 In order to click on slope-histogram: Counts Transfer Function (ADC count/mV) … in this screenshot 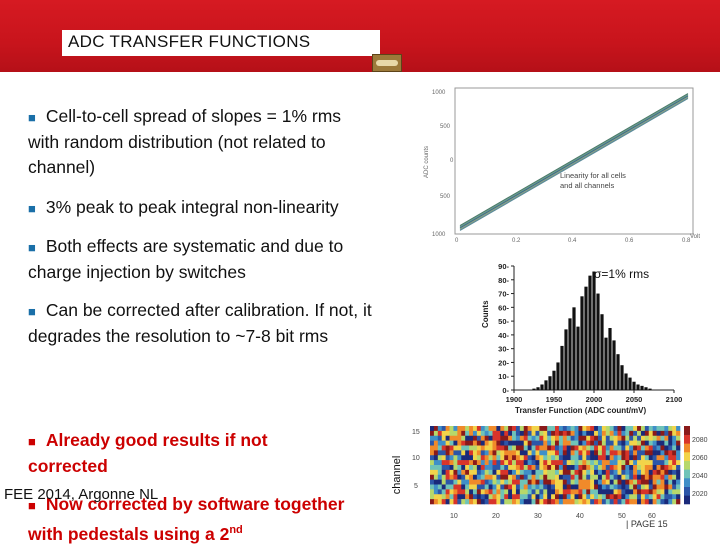, I will do `click(582, 339)`.